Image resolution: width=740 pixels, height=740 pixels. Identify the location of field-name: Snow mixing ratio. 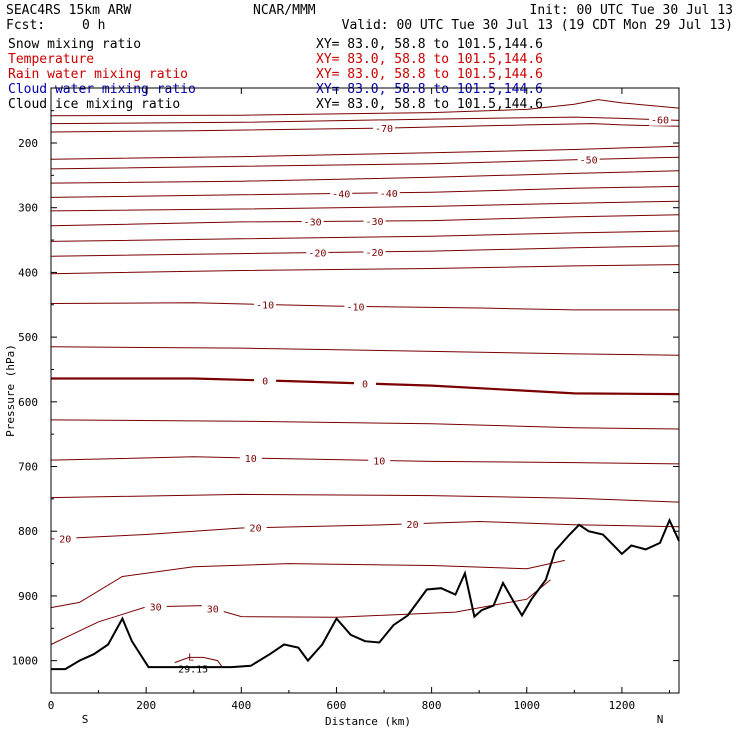
(74, 44).